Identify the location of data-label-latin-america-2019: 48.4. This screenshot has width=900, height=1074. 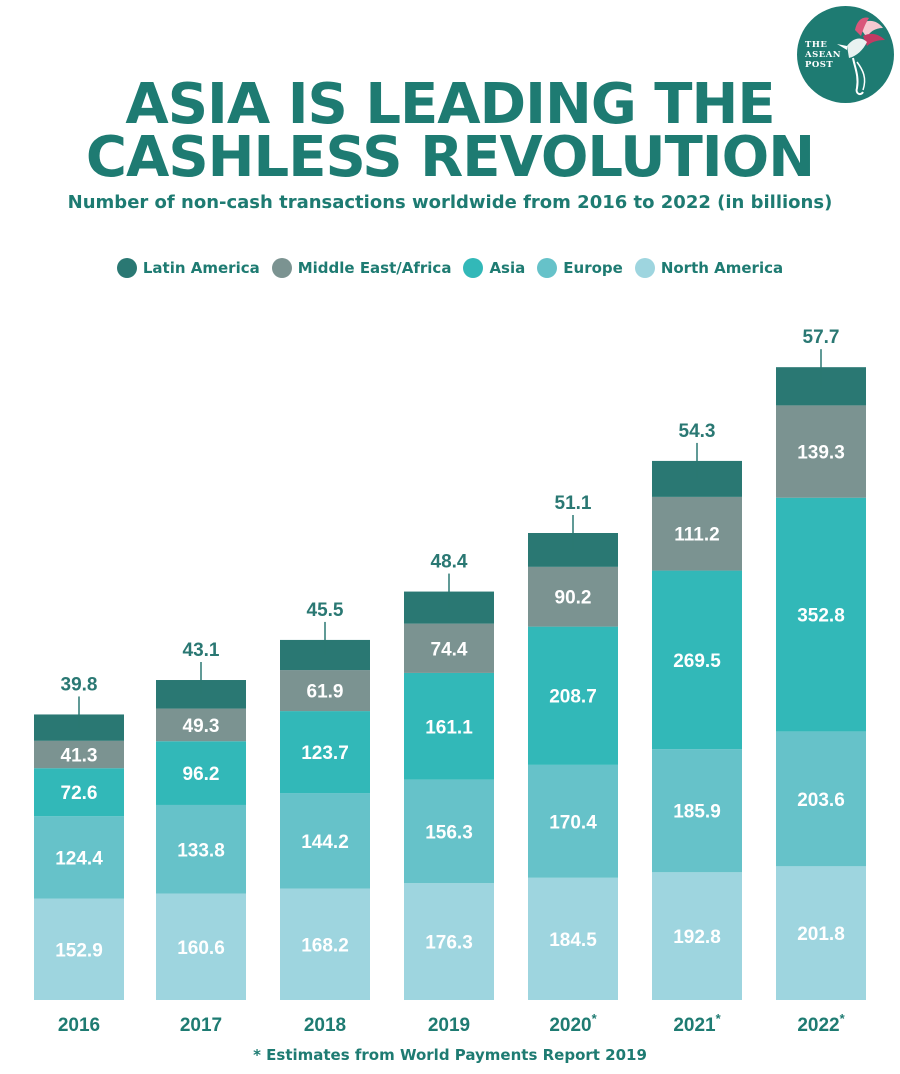
(449, 562).